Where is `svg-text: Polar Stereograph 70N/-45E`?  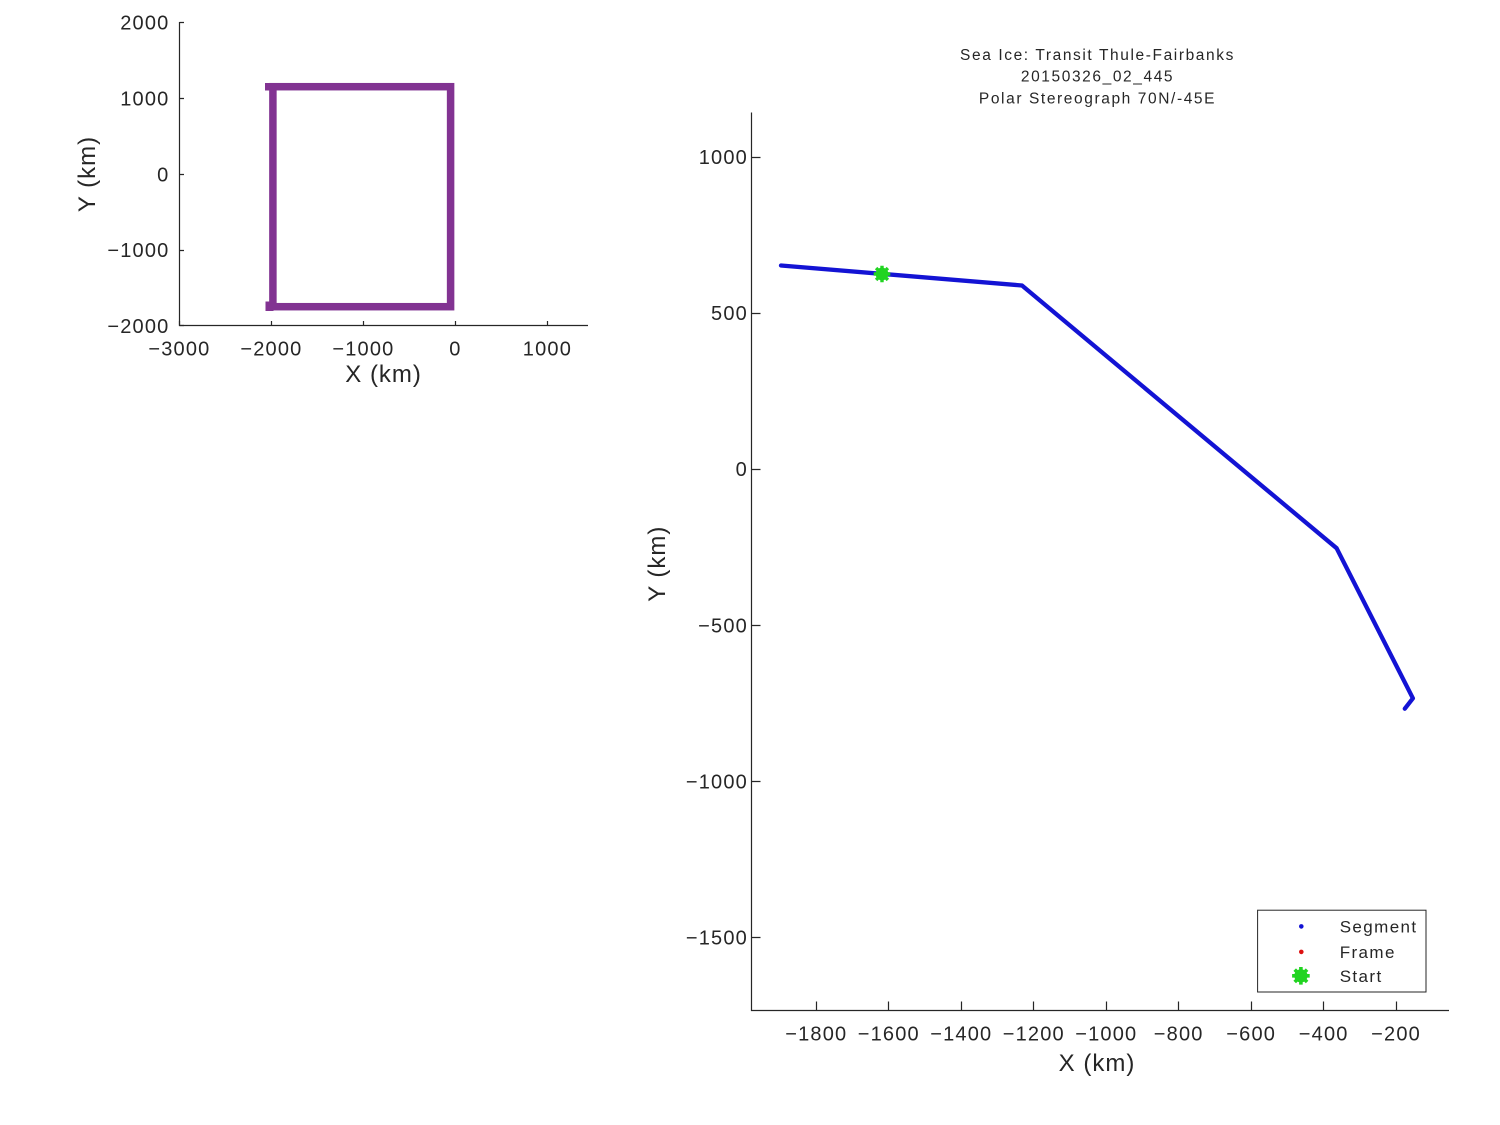 svg-text: Polar Stereograph 70N/-45E is located at coordinates (1097, 99).